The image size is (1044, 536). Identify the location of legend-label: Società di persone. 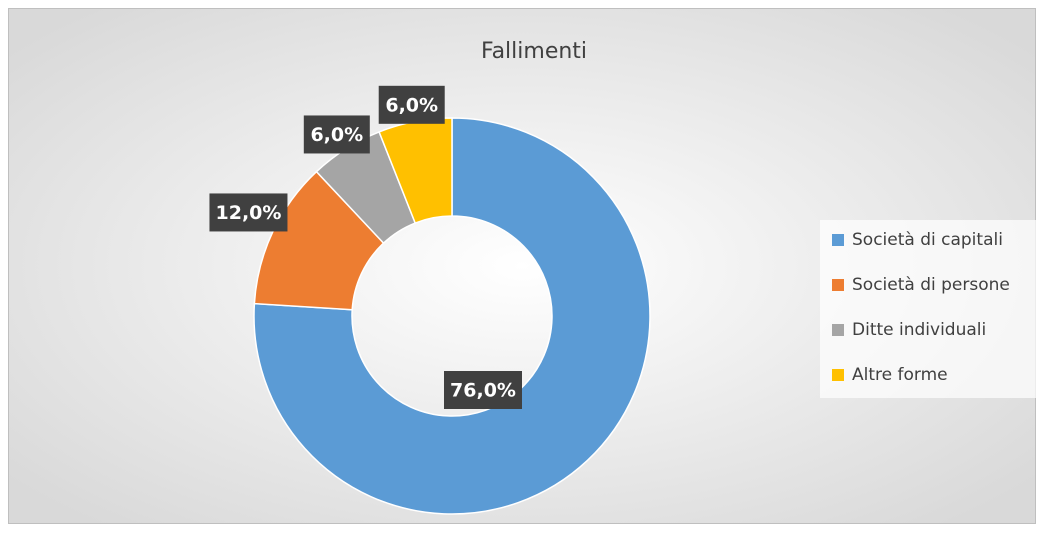
(931, 285).